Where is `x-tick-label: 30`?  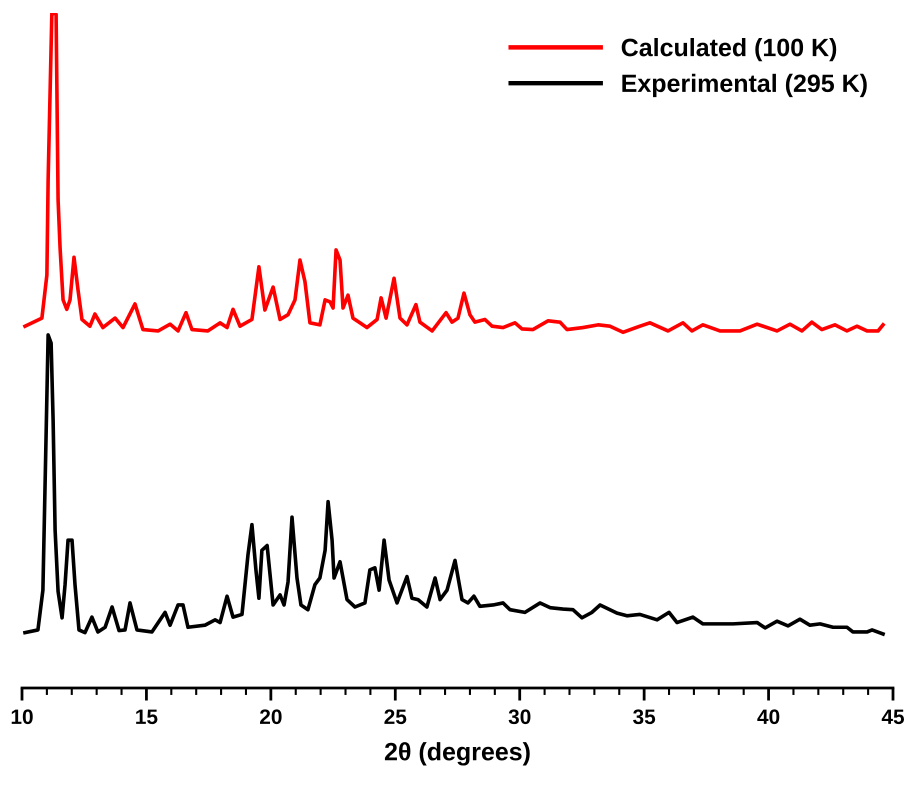 x-tick-label: 30 is located at coordinates (519, 716).